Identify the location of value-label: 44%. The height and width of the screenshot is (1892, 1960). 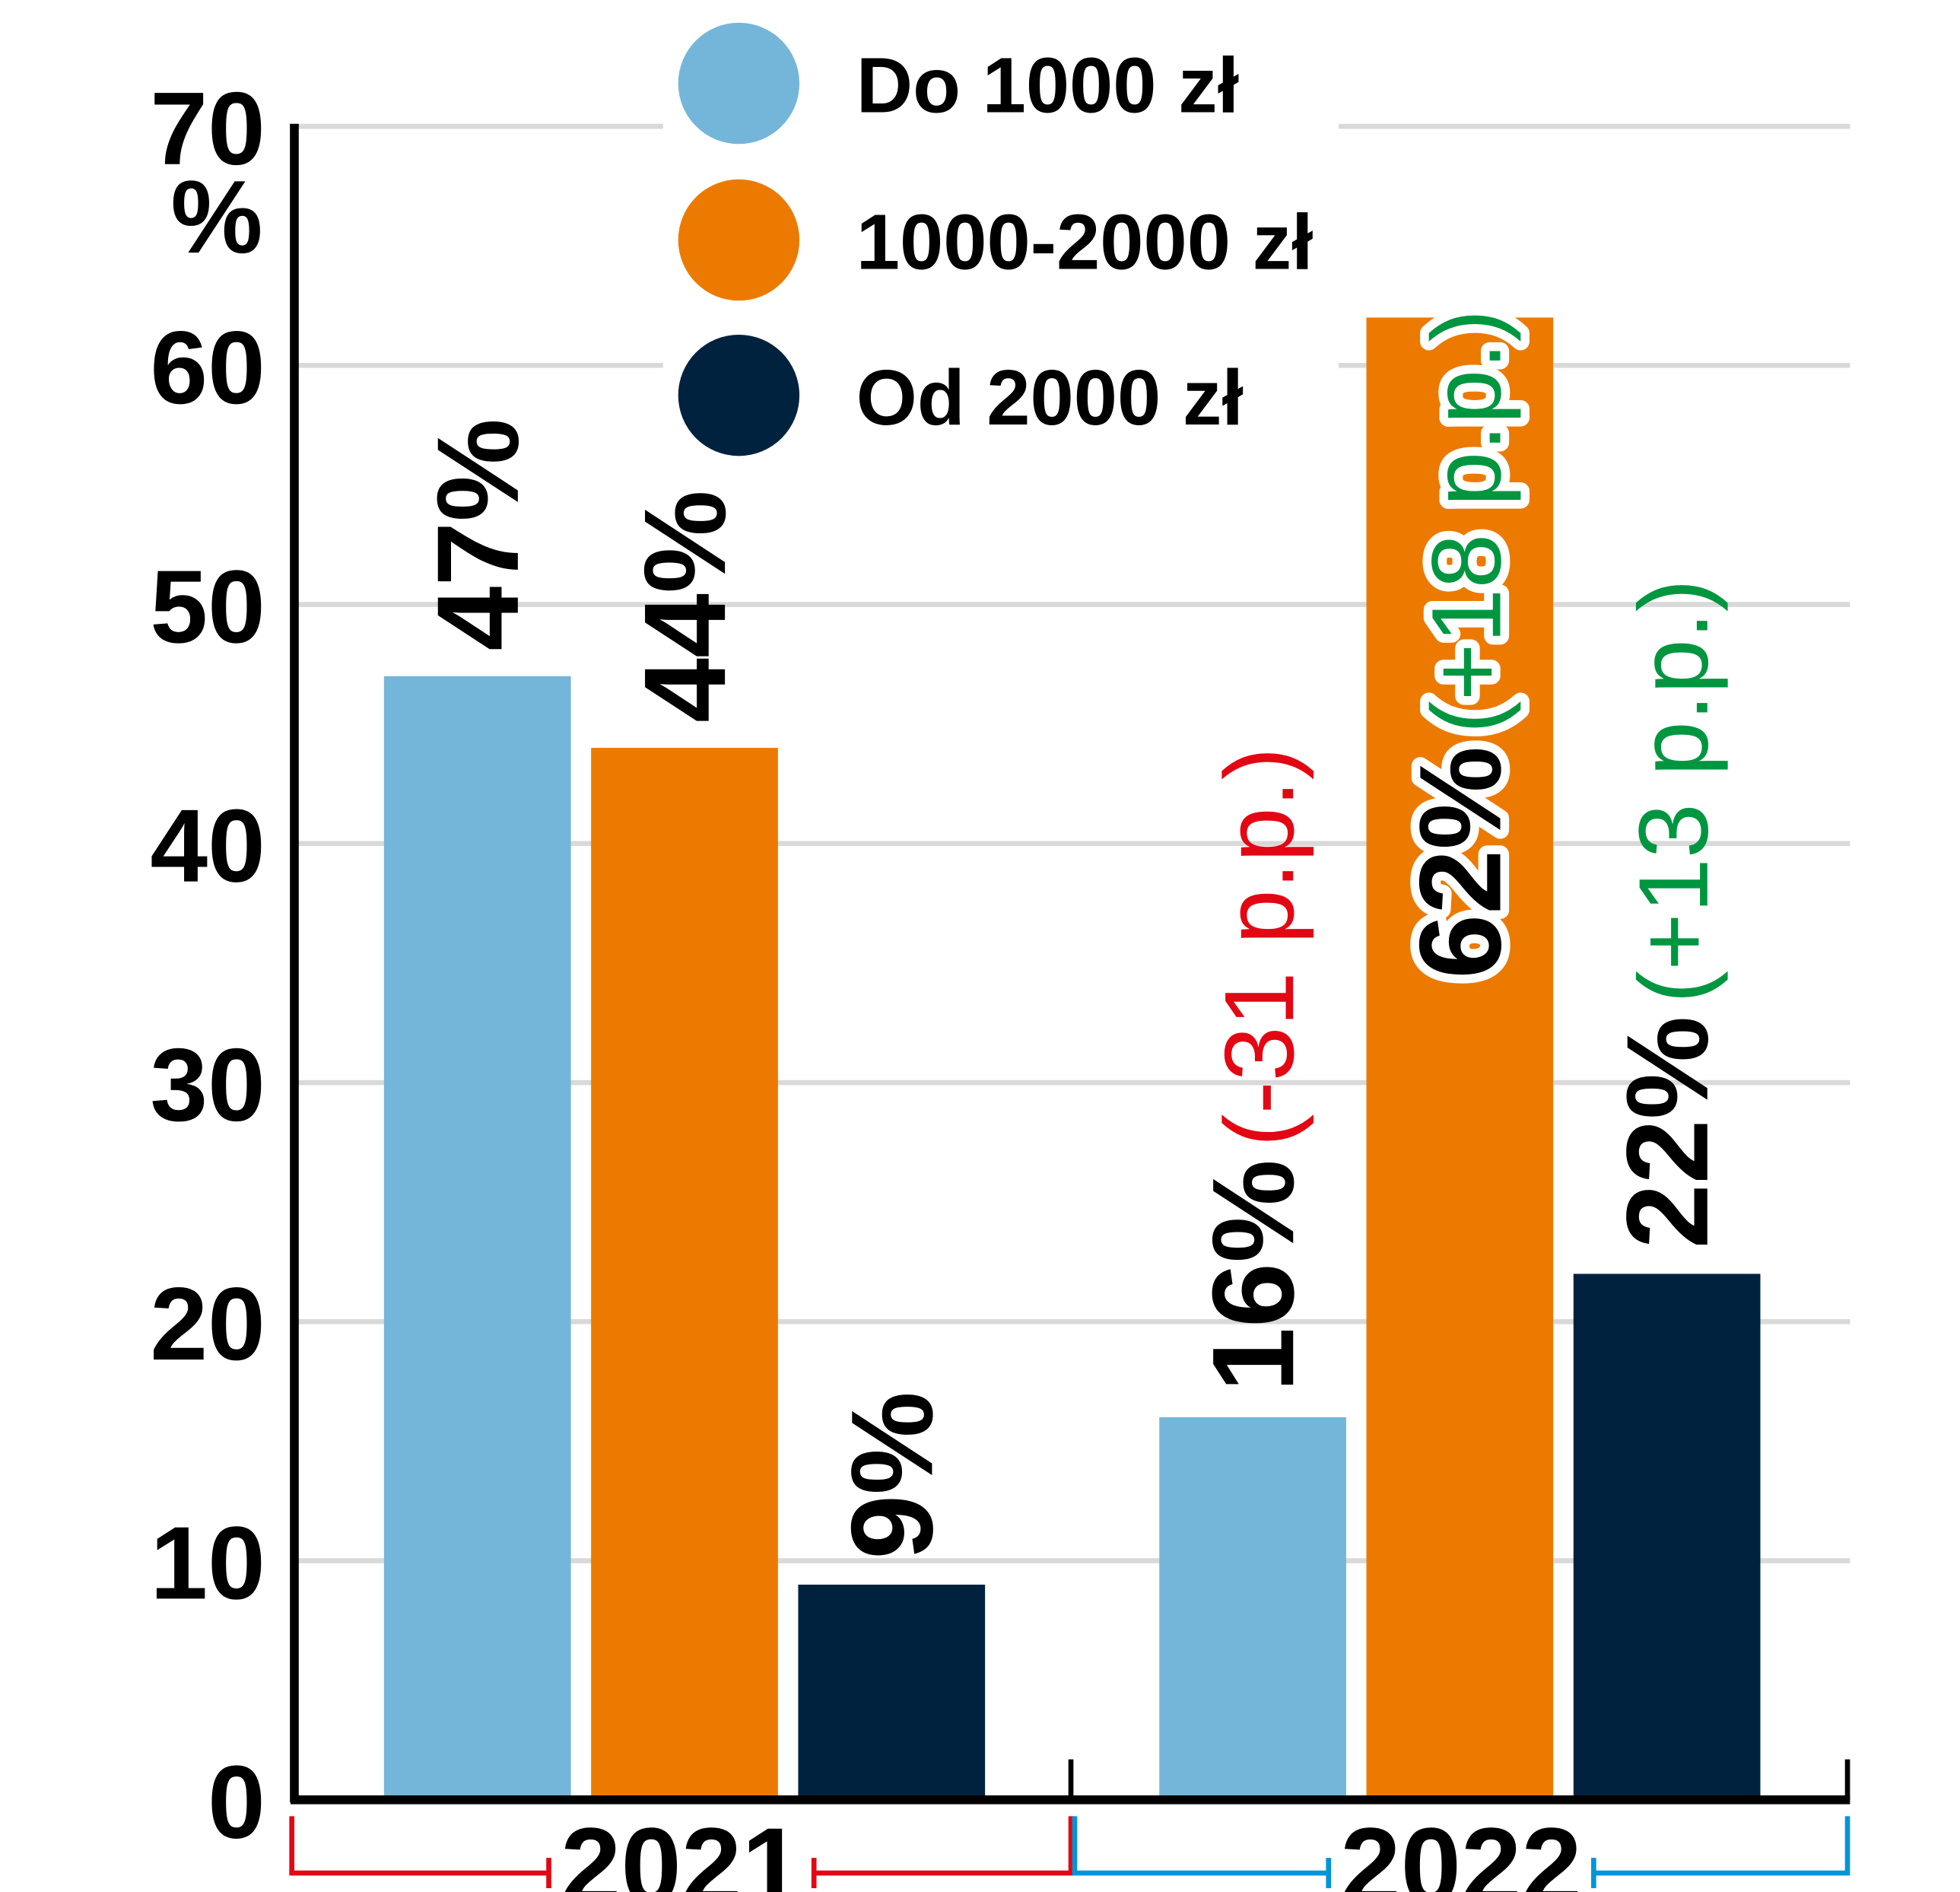
(686, 606).